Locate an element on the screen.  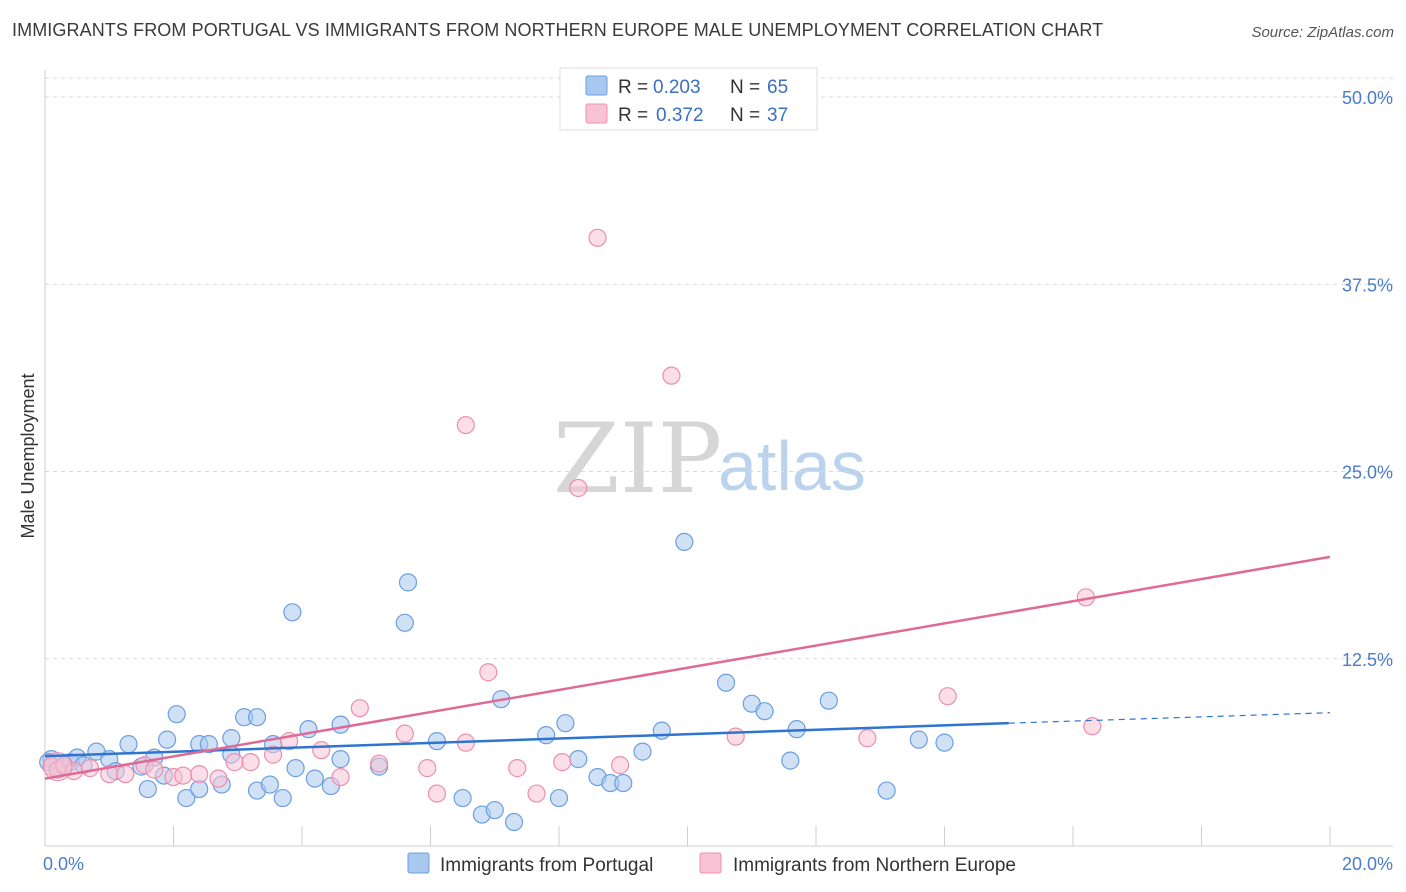
data-point-cluster is located at coordinates (58, 767).